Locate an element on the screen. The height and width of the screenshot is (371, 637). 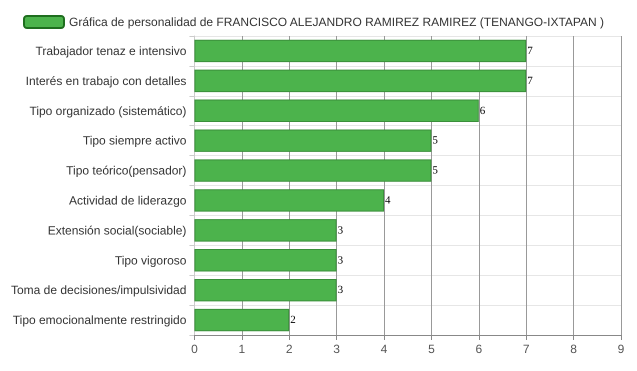
x-tick-label: 2 is located at coordinates (289, 349).